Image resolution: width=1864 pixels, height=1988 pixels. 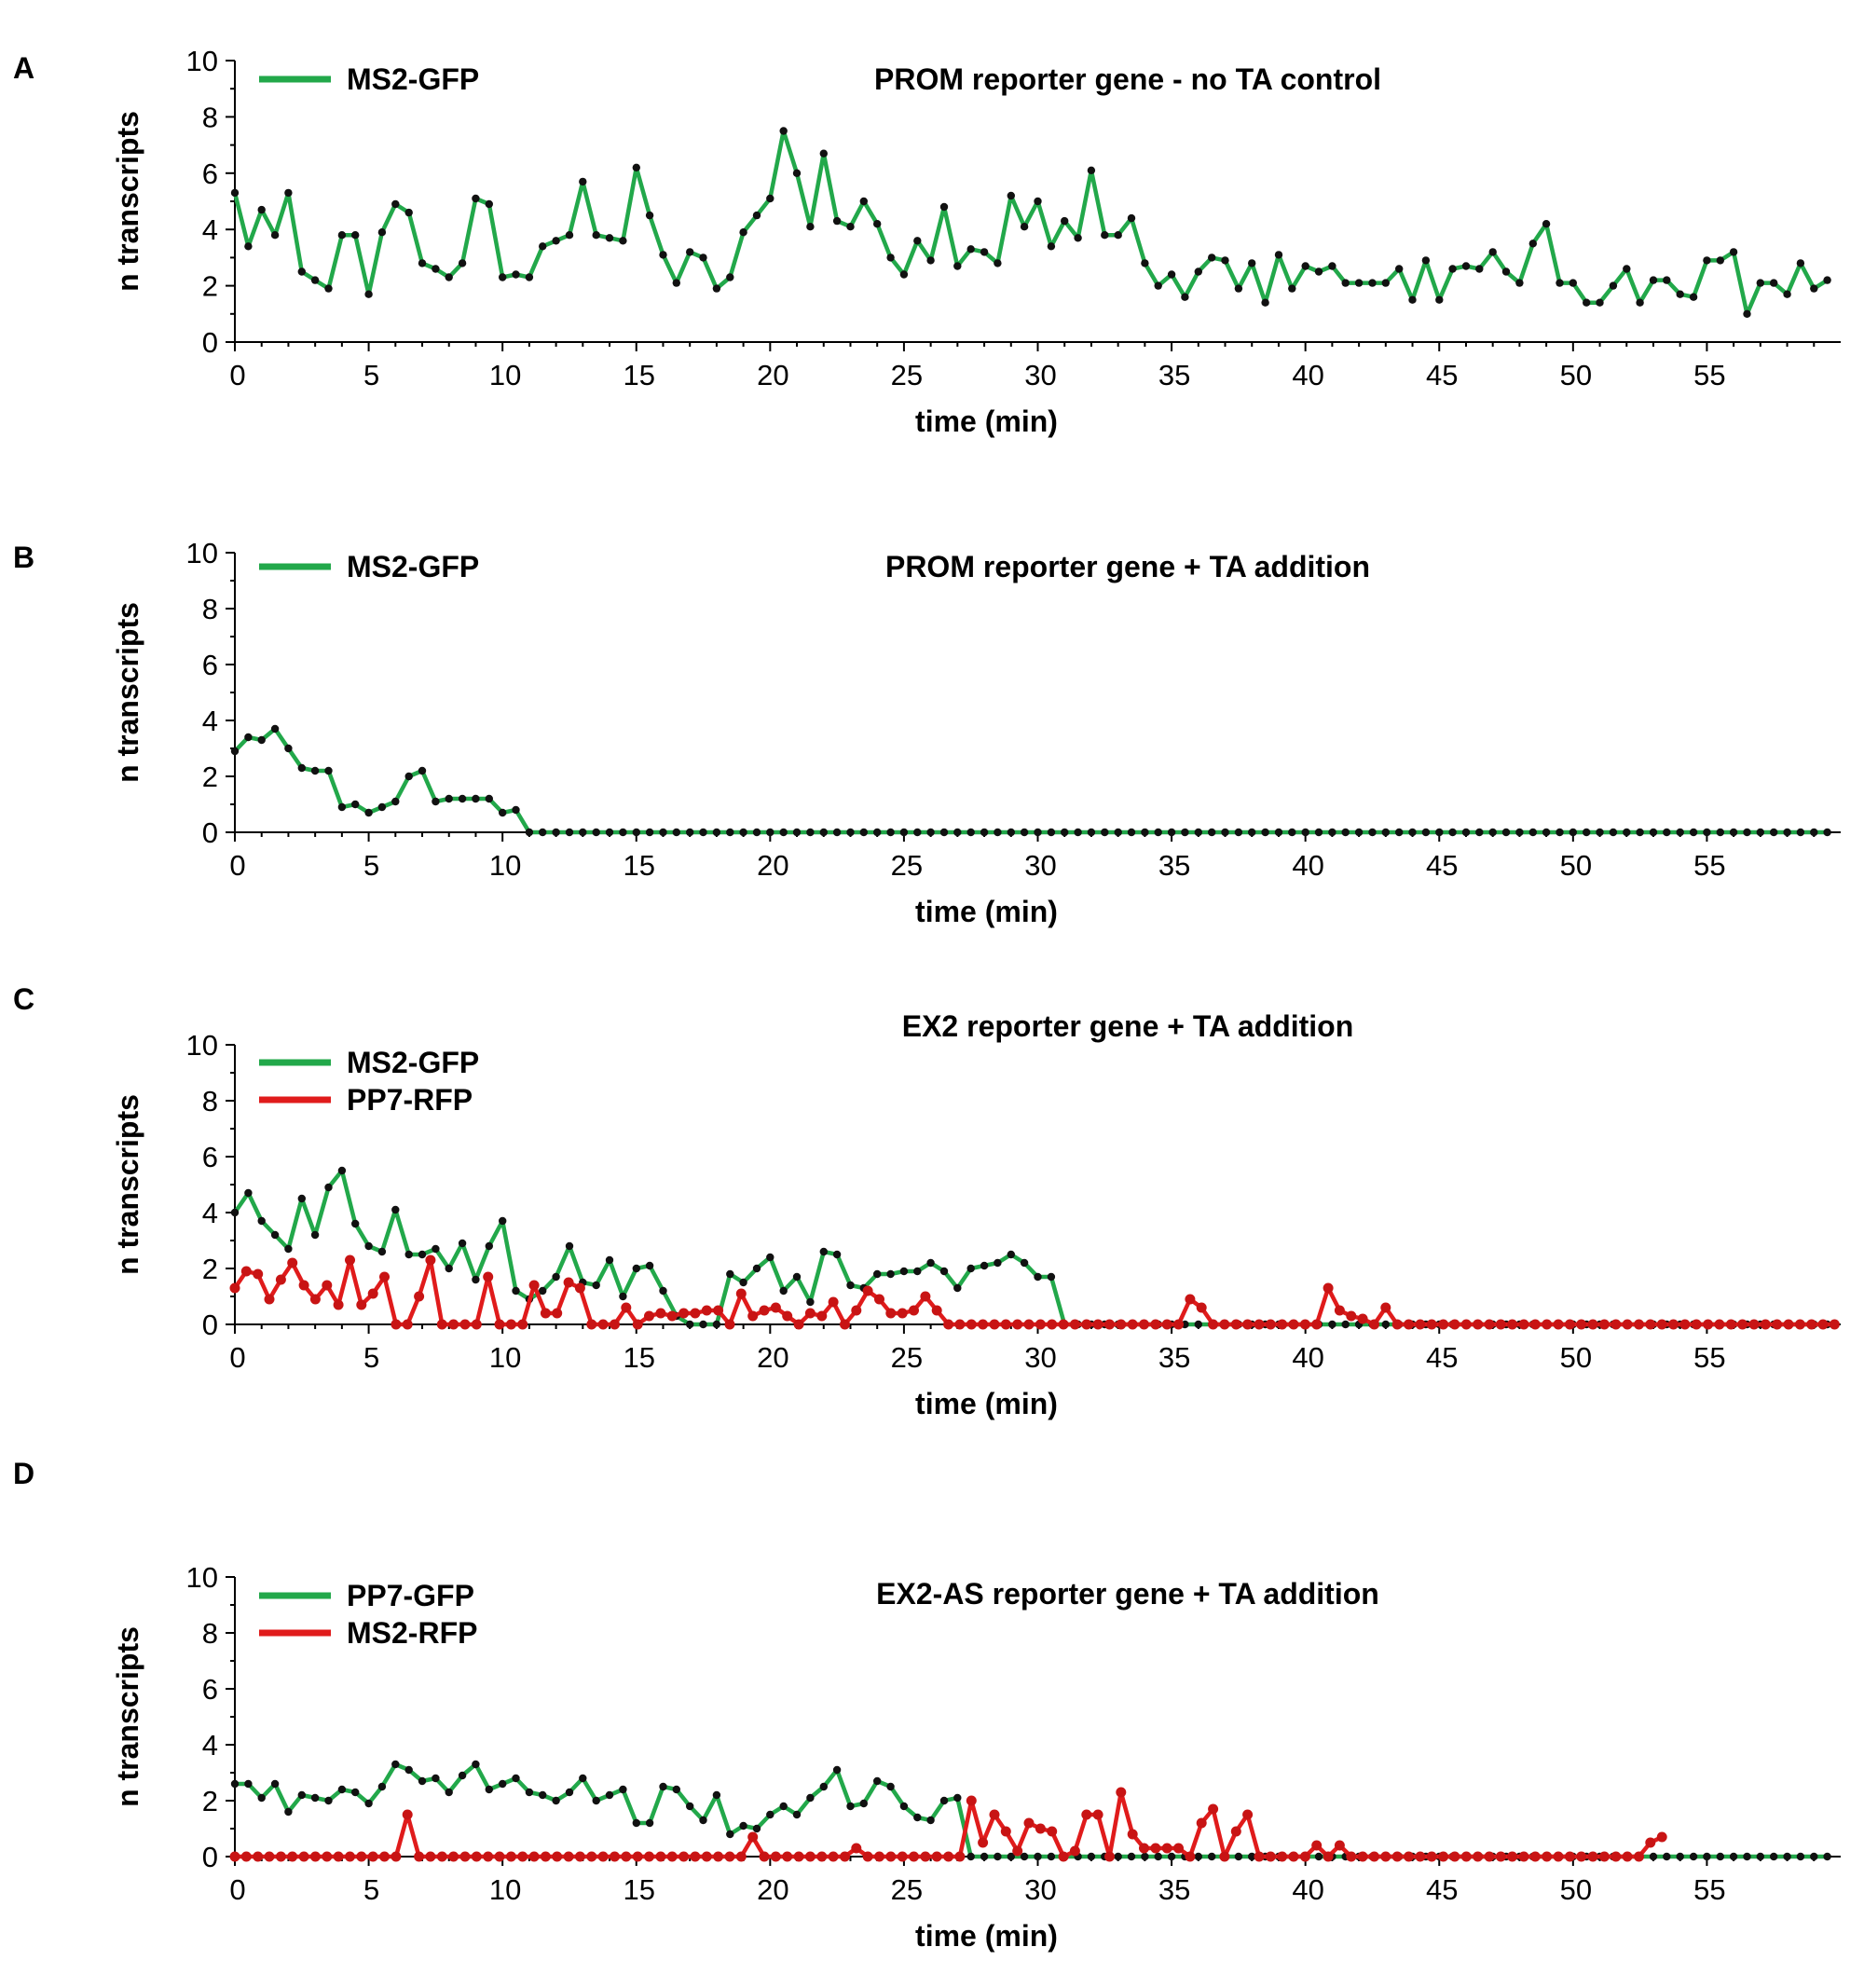 I want to click on x-tick-label: 15, so click(x=639, y=1889).